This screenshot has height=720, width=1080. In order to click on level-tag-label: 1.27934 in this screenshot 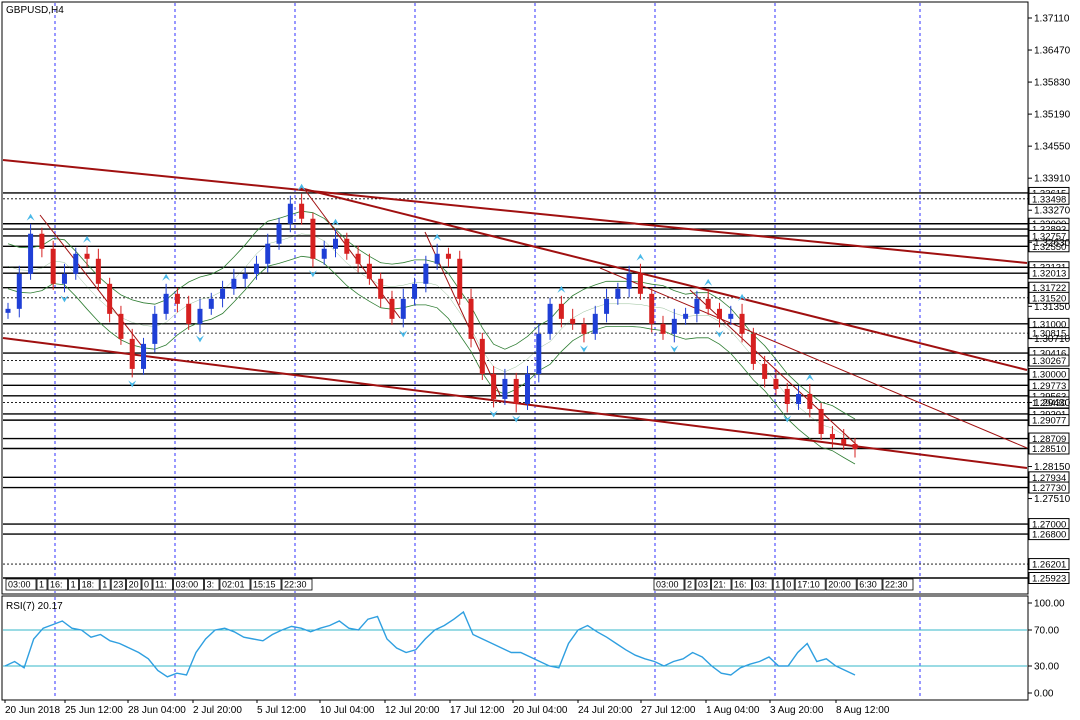, I will do `click(1049, 478)`.